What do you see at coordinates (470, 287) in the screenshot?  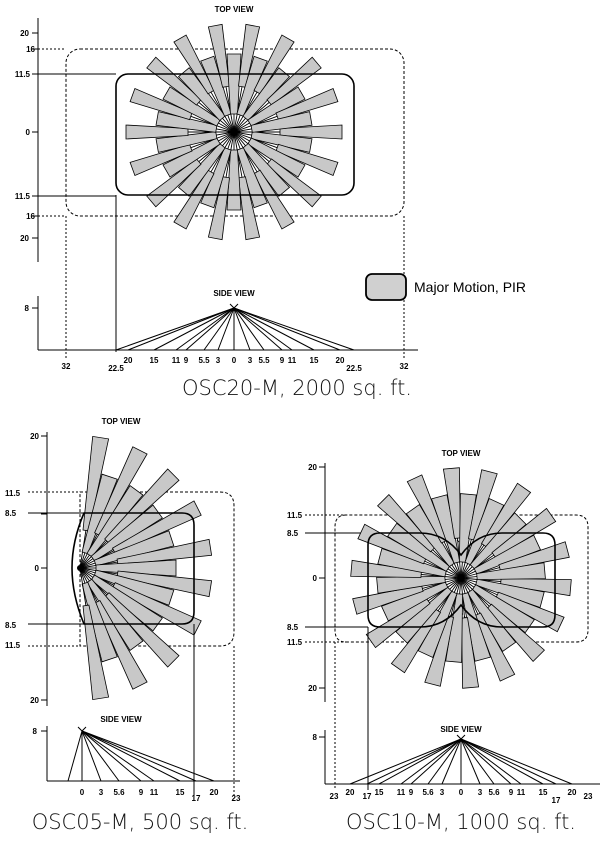 I see `legend-label: Major Motion, PIR` at bounding box center [470, 287].